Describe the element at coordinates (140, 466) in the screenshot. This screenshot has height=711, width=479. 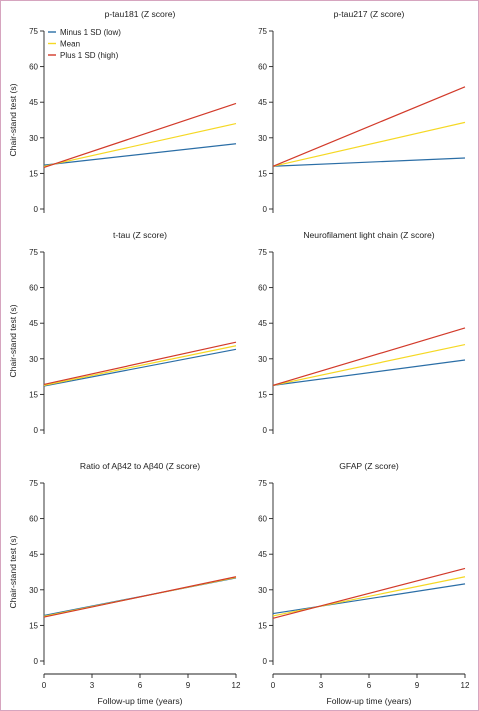
I see `panel-title: Ratio of Aβ42 to Aβ40 (Z score)` at that location.